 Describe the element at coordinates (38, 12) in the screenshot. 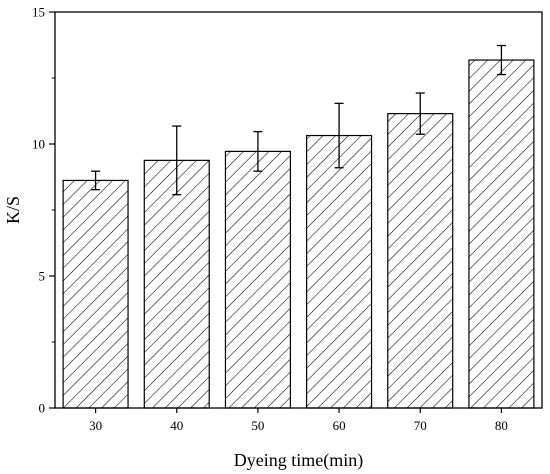

I see `y-tick-label-15: 15` at that location.